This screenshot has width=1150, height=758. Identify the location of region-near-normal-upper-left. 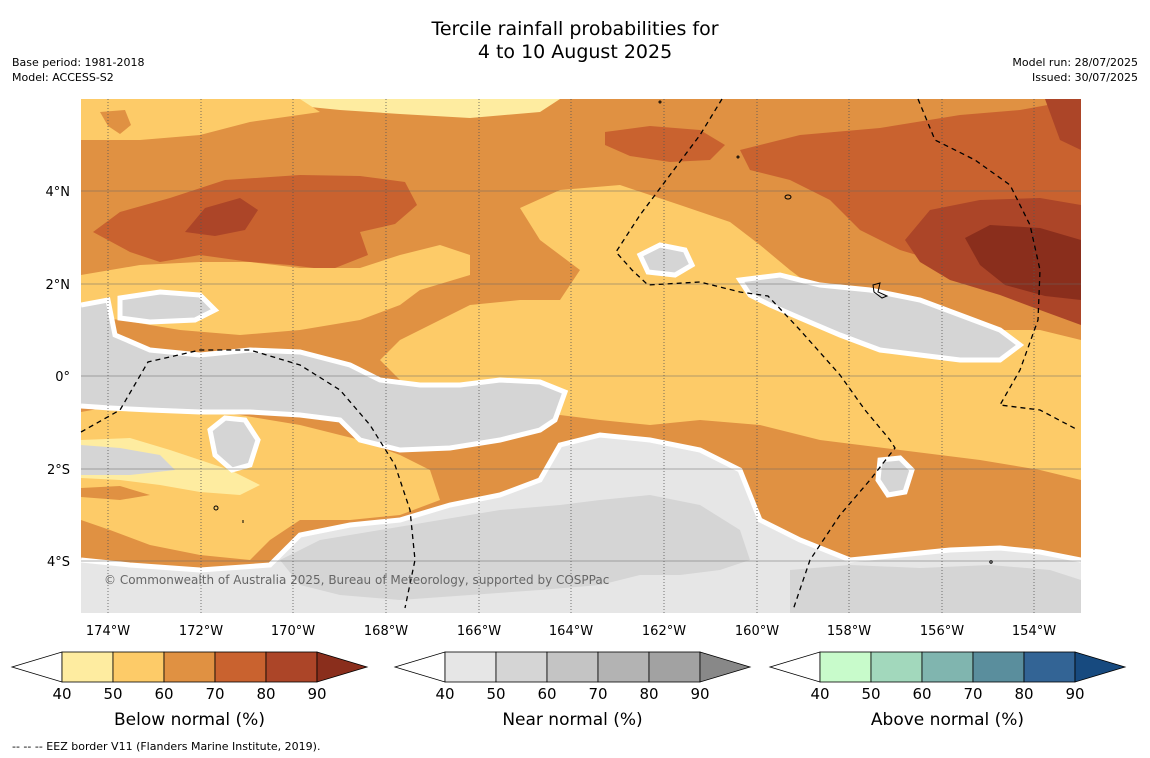
(167, 307).